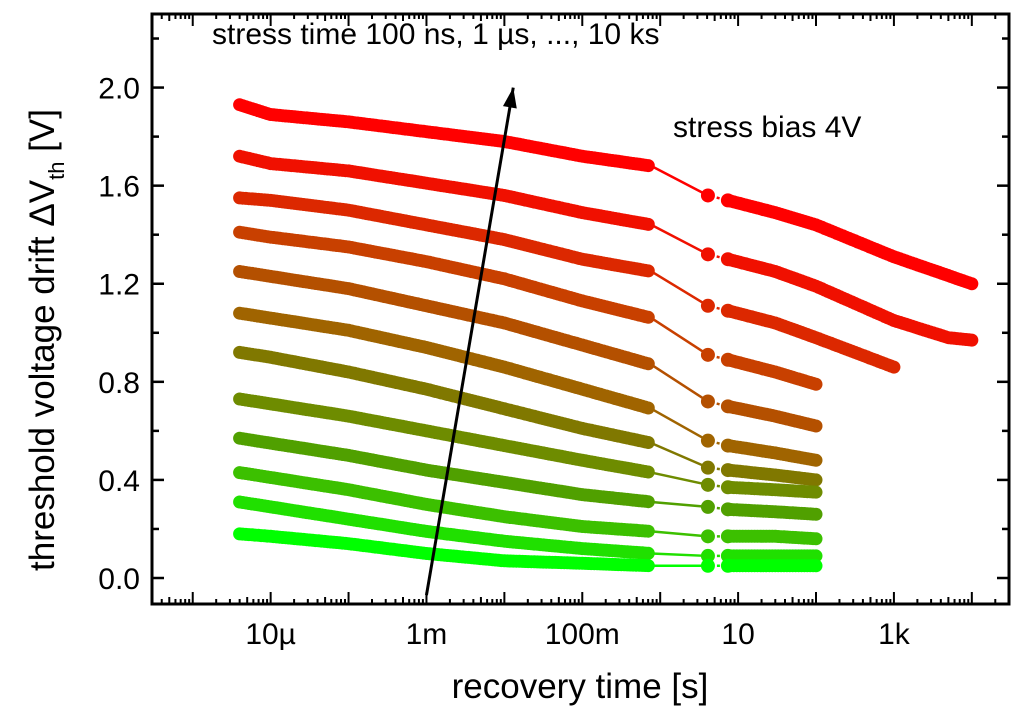 This screenshot has height=717, width=1026. Describe the element at coordinates (270, 634) in the screenshot. I see `x-tick-label: 10µ` at that location.